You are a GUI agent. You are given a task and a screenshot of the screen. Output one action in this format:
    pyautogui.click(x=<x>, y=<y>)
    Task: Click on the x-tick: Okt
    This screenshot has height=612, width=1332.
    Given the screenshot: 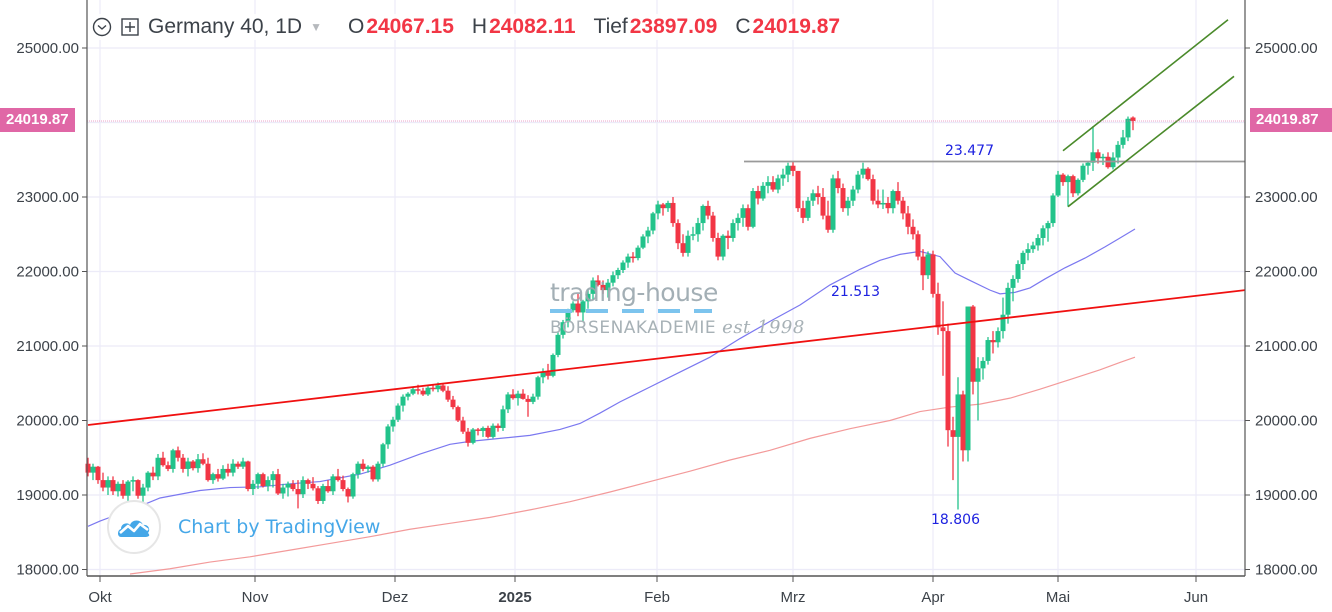 What is the action you would take?
    pyautogui.click(x=100, y=597)
    